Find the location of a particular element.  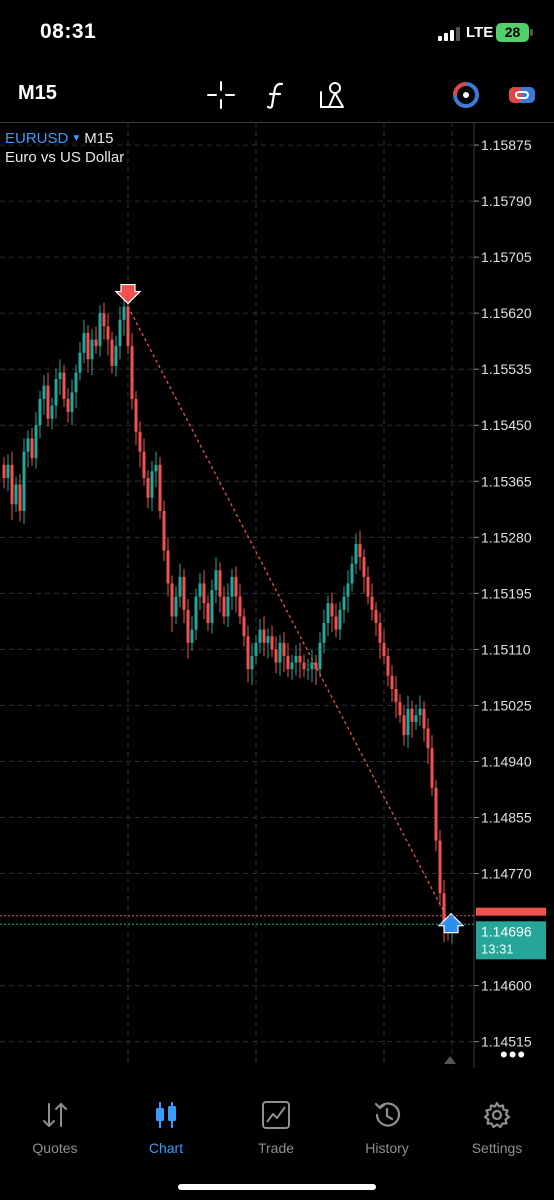

price-axis-label: 1.14515 is located at coordinates (506, 1042).